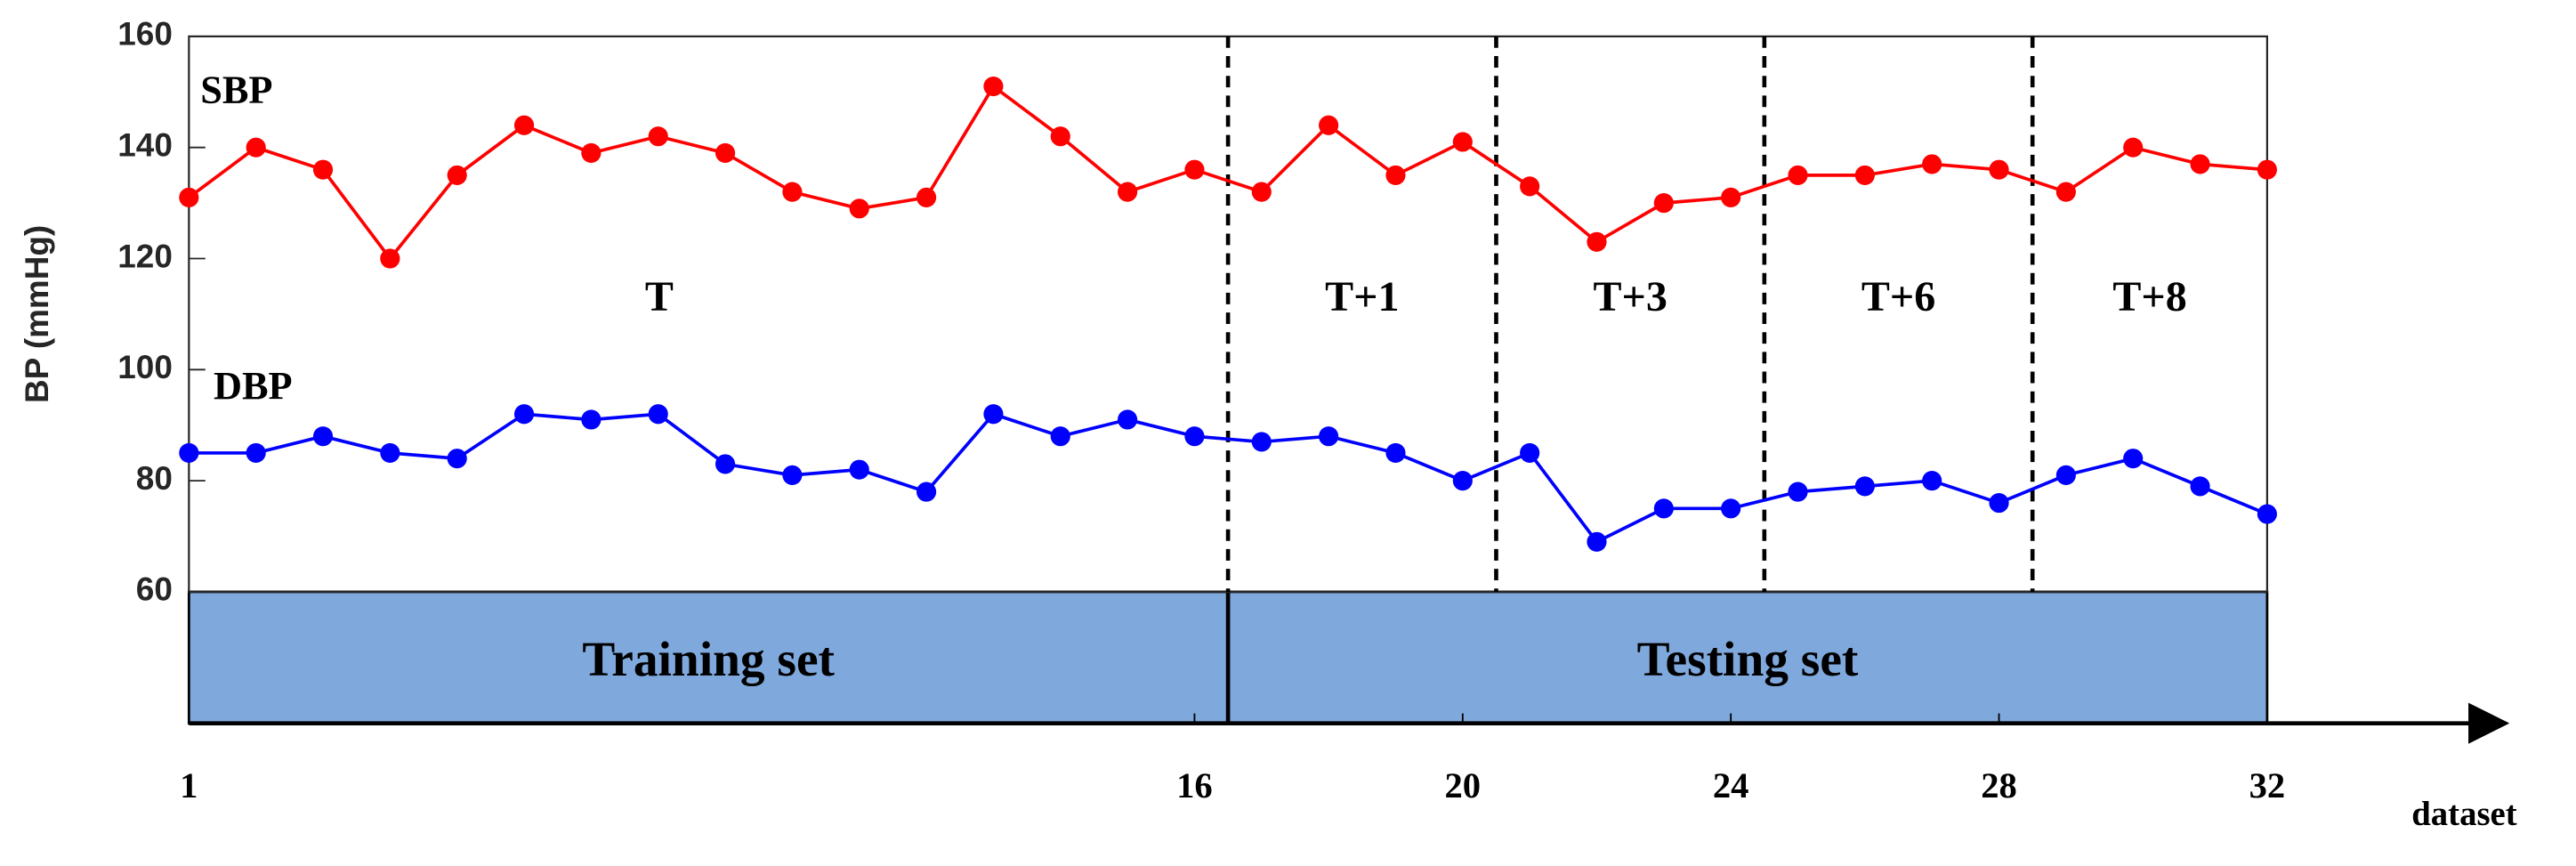 Image resolution: width=2576 pixels, height=866 pixels. I want to click on y-tick-label: 100, so click(145, 367).